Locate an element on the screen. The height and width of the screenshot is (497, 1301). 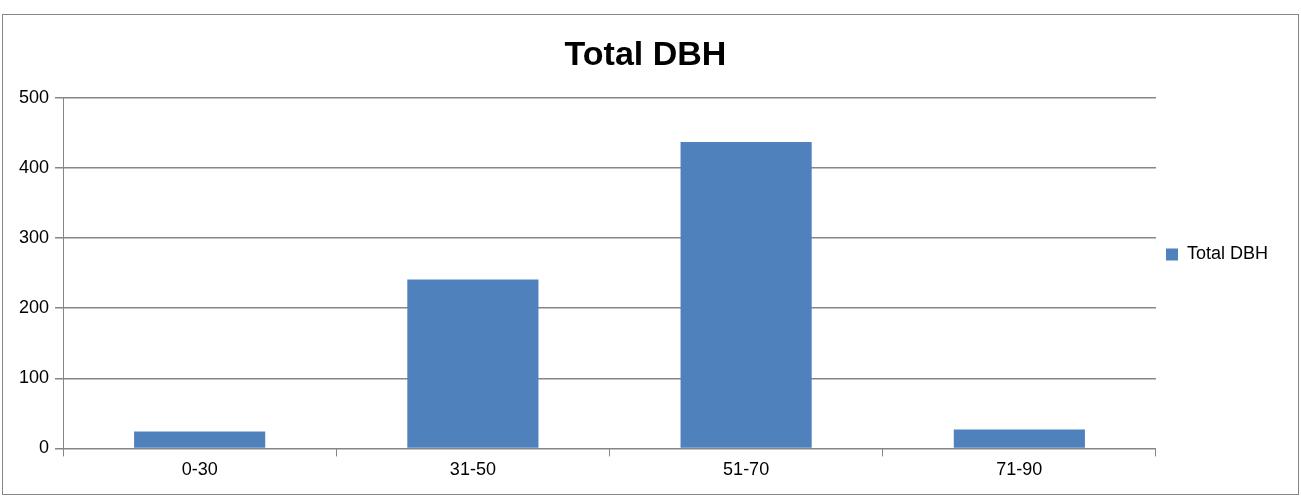
x-tick-label: 51-70 is located at coordinates (746, 469).